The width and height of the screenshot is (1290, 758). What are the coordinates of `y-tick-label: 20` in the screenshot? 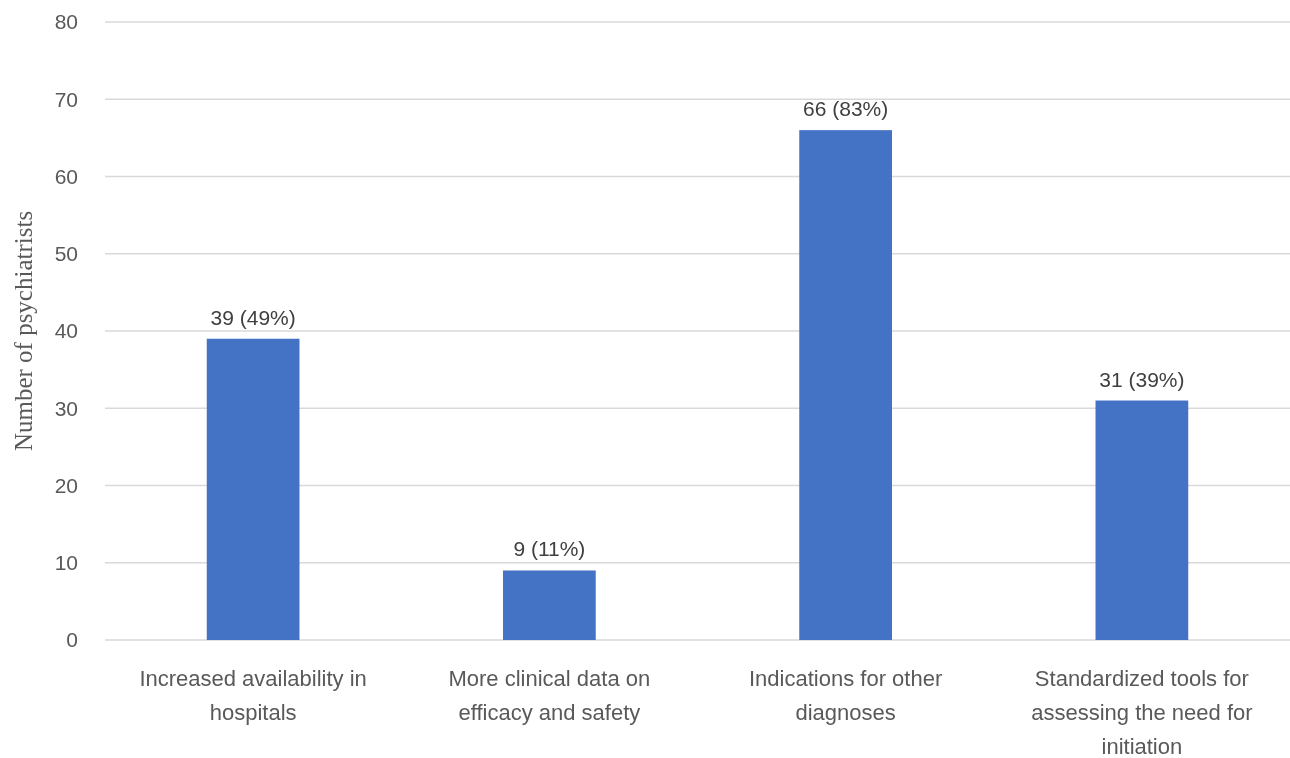 It's located at (66, 485).